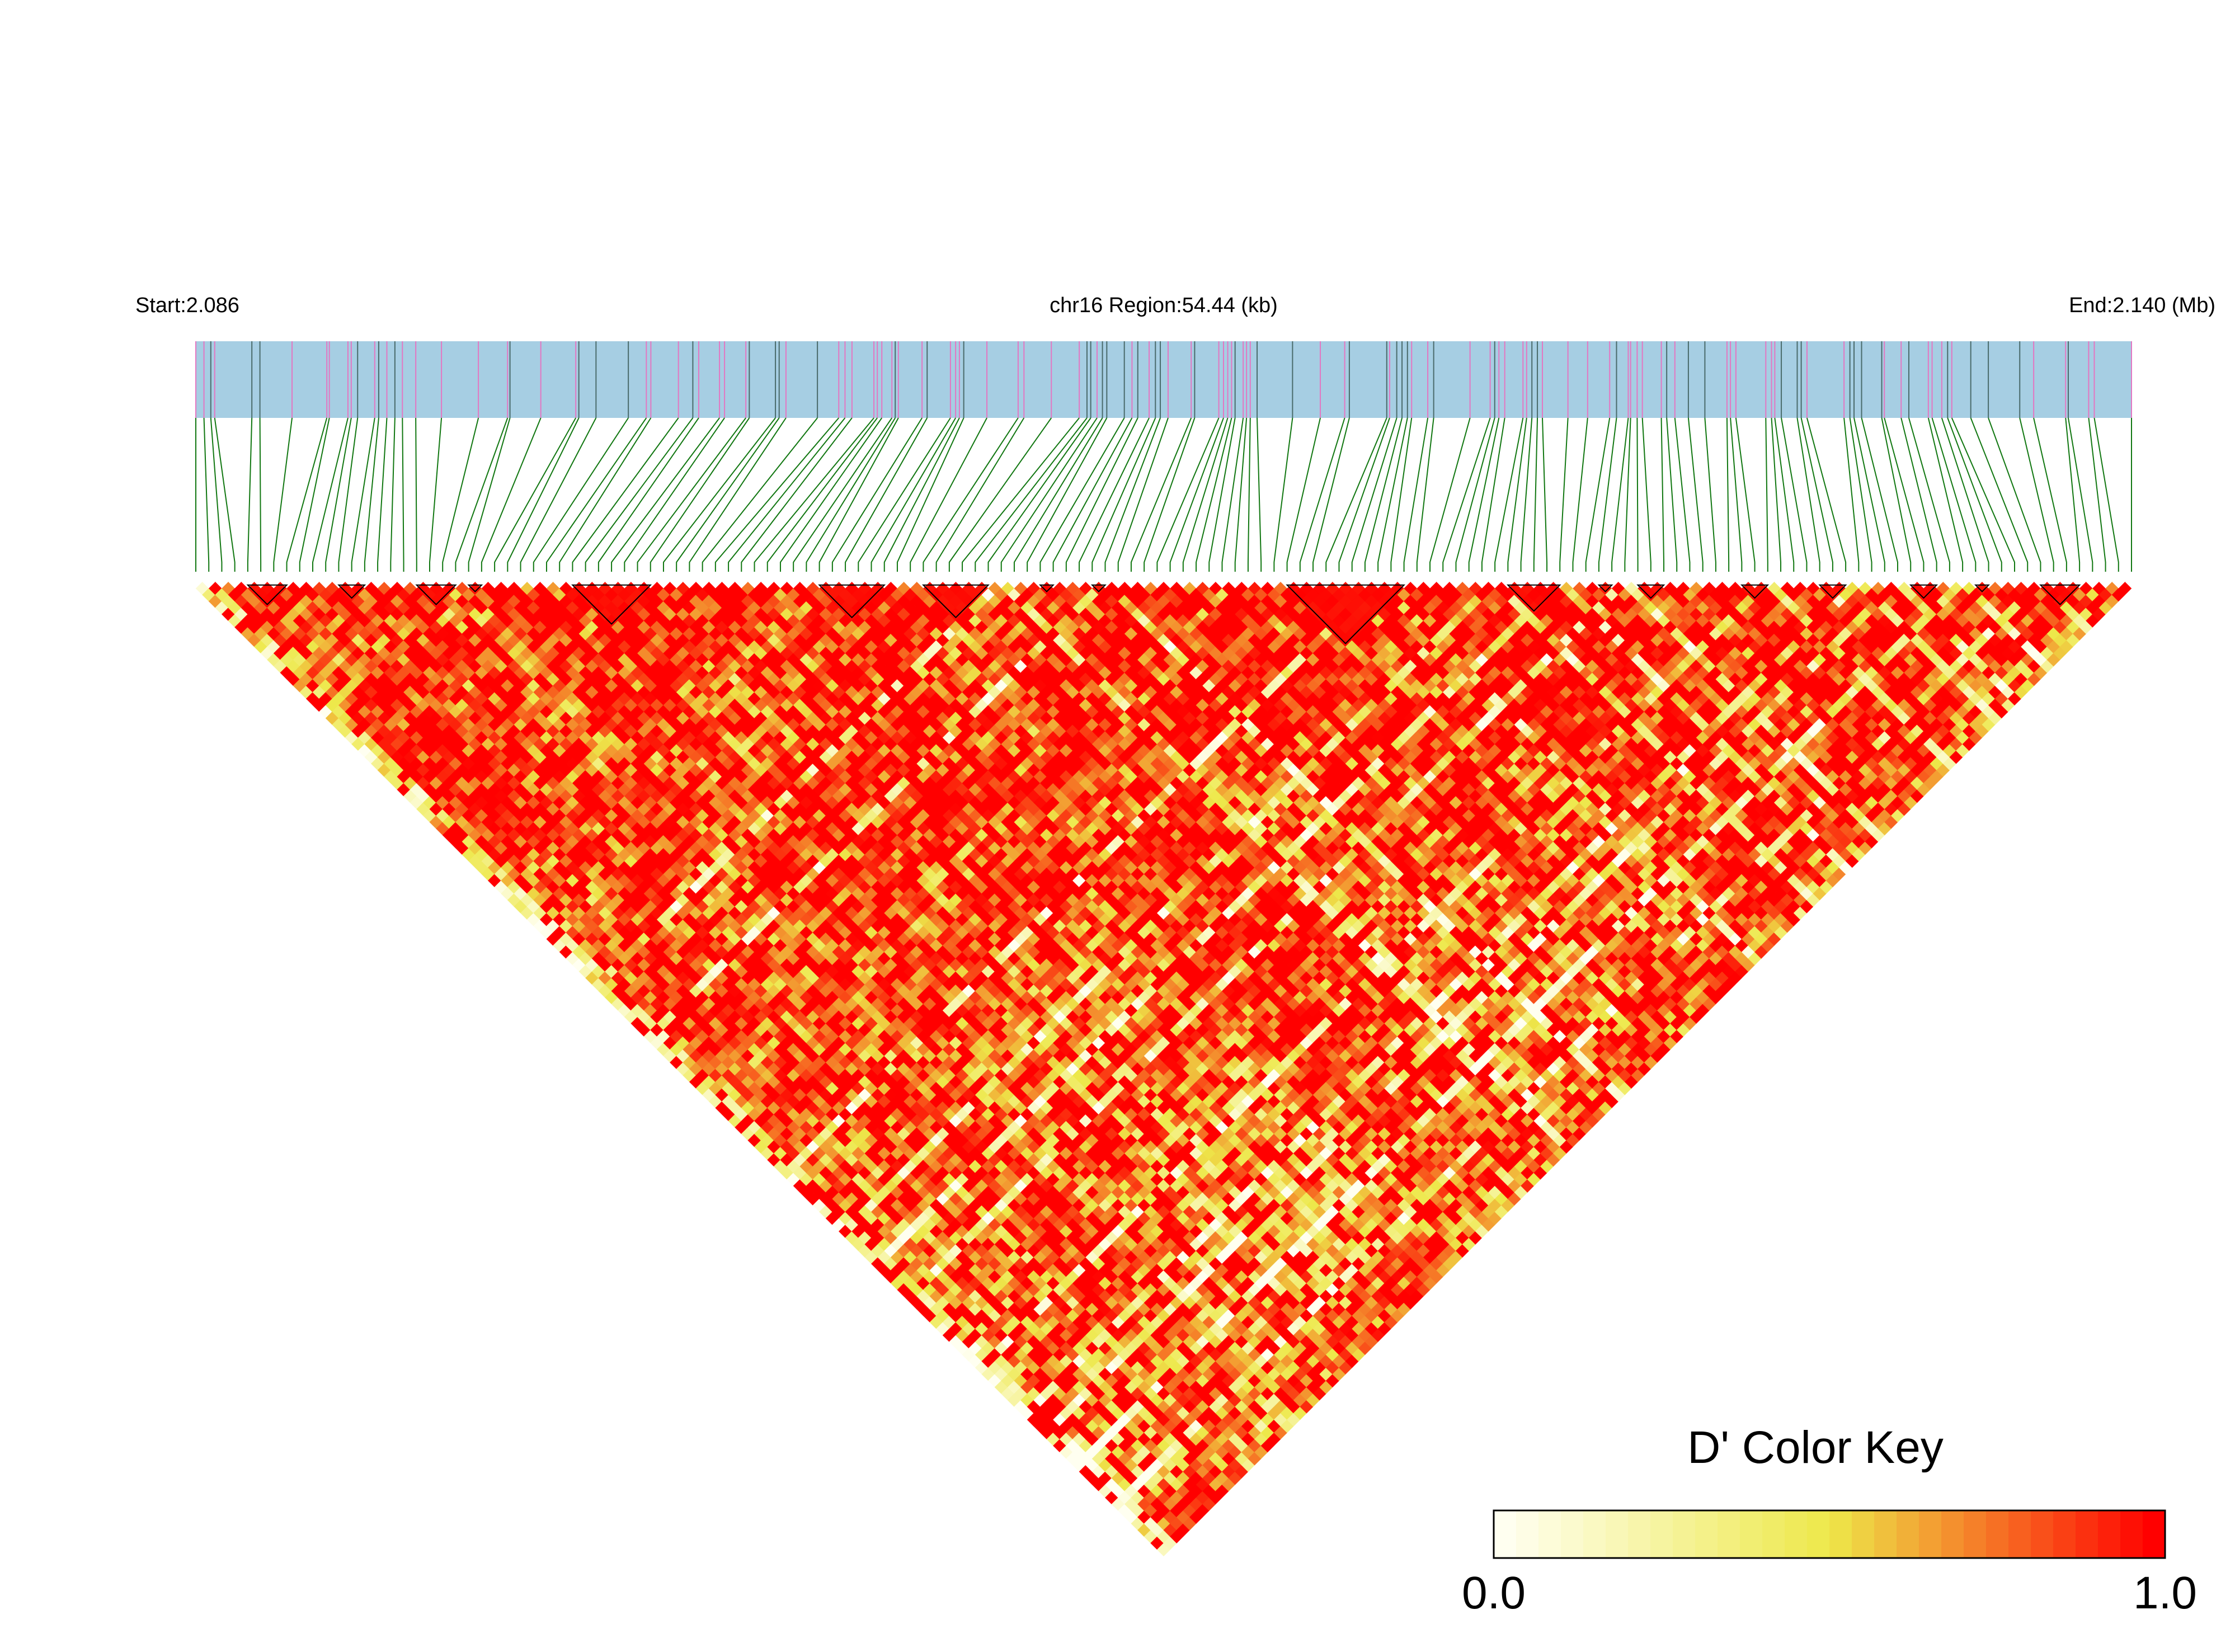 This screenshot has width=2235, height=1652. What do you see at coordinates (1164, 379) in the screenshot?
I see `snp-track-bar` at bounding box center [1164, 379].